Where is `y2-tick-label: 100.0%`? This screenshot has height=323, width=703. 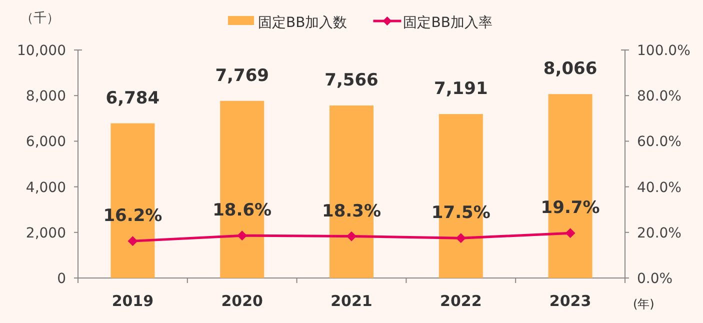
y2-tick-label: 100.0% is located at coordinates (663, 51).